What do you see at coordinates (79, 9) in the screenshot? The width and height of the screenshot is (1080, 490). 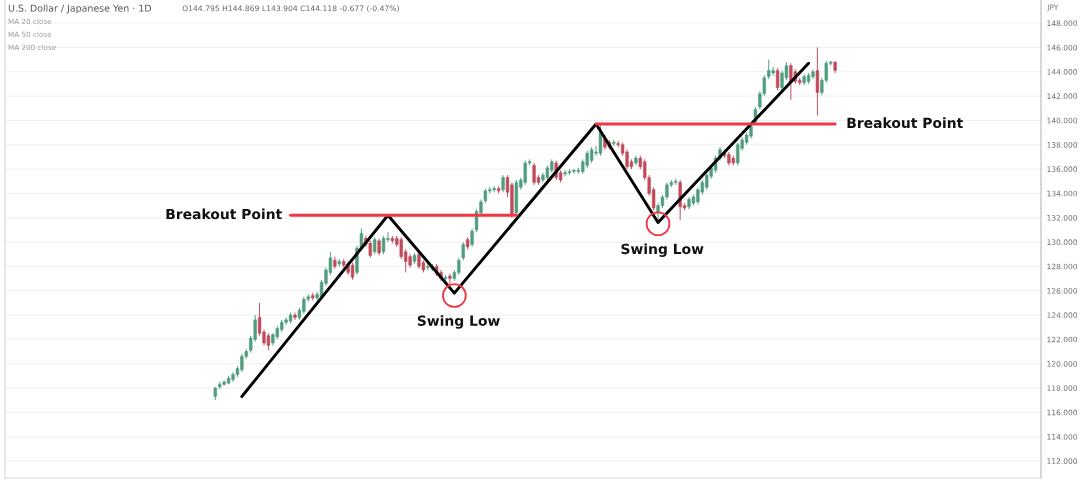 I see `chart-title: U.S. Dollar / Japanese Yen · 1D` at bounding box center [79, 9].